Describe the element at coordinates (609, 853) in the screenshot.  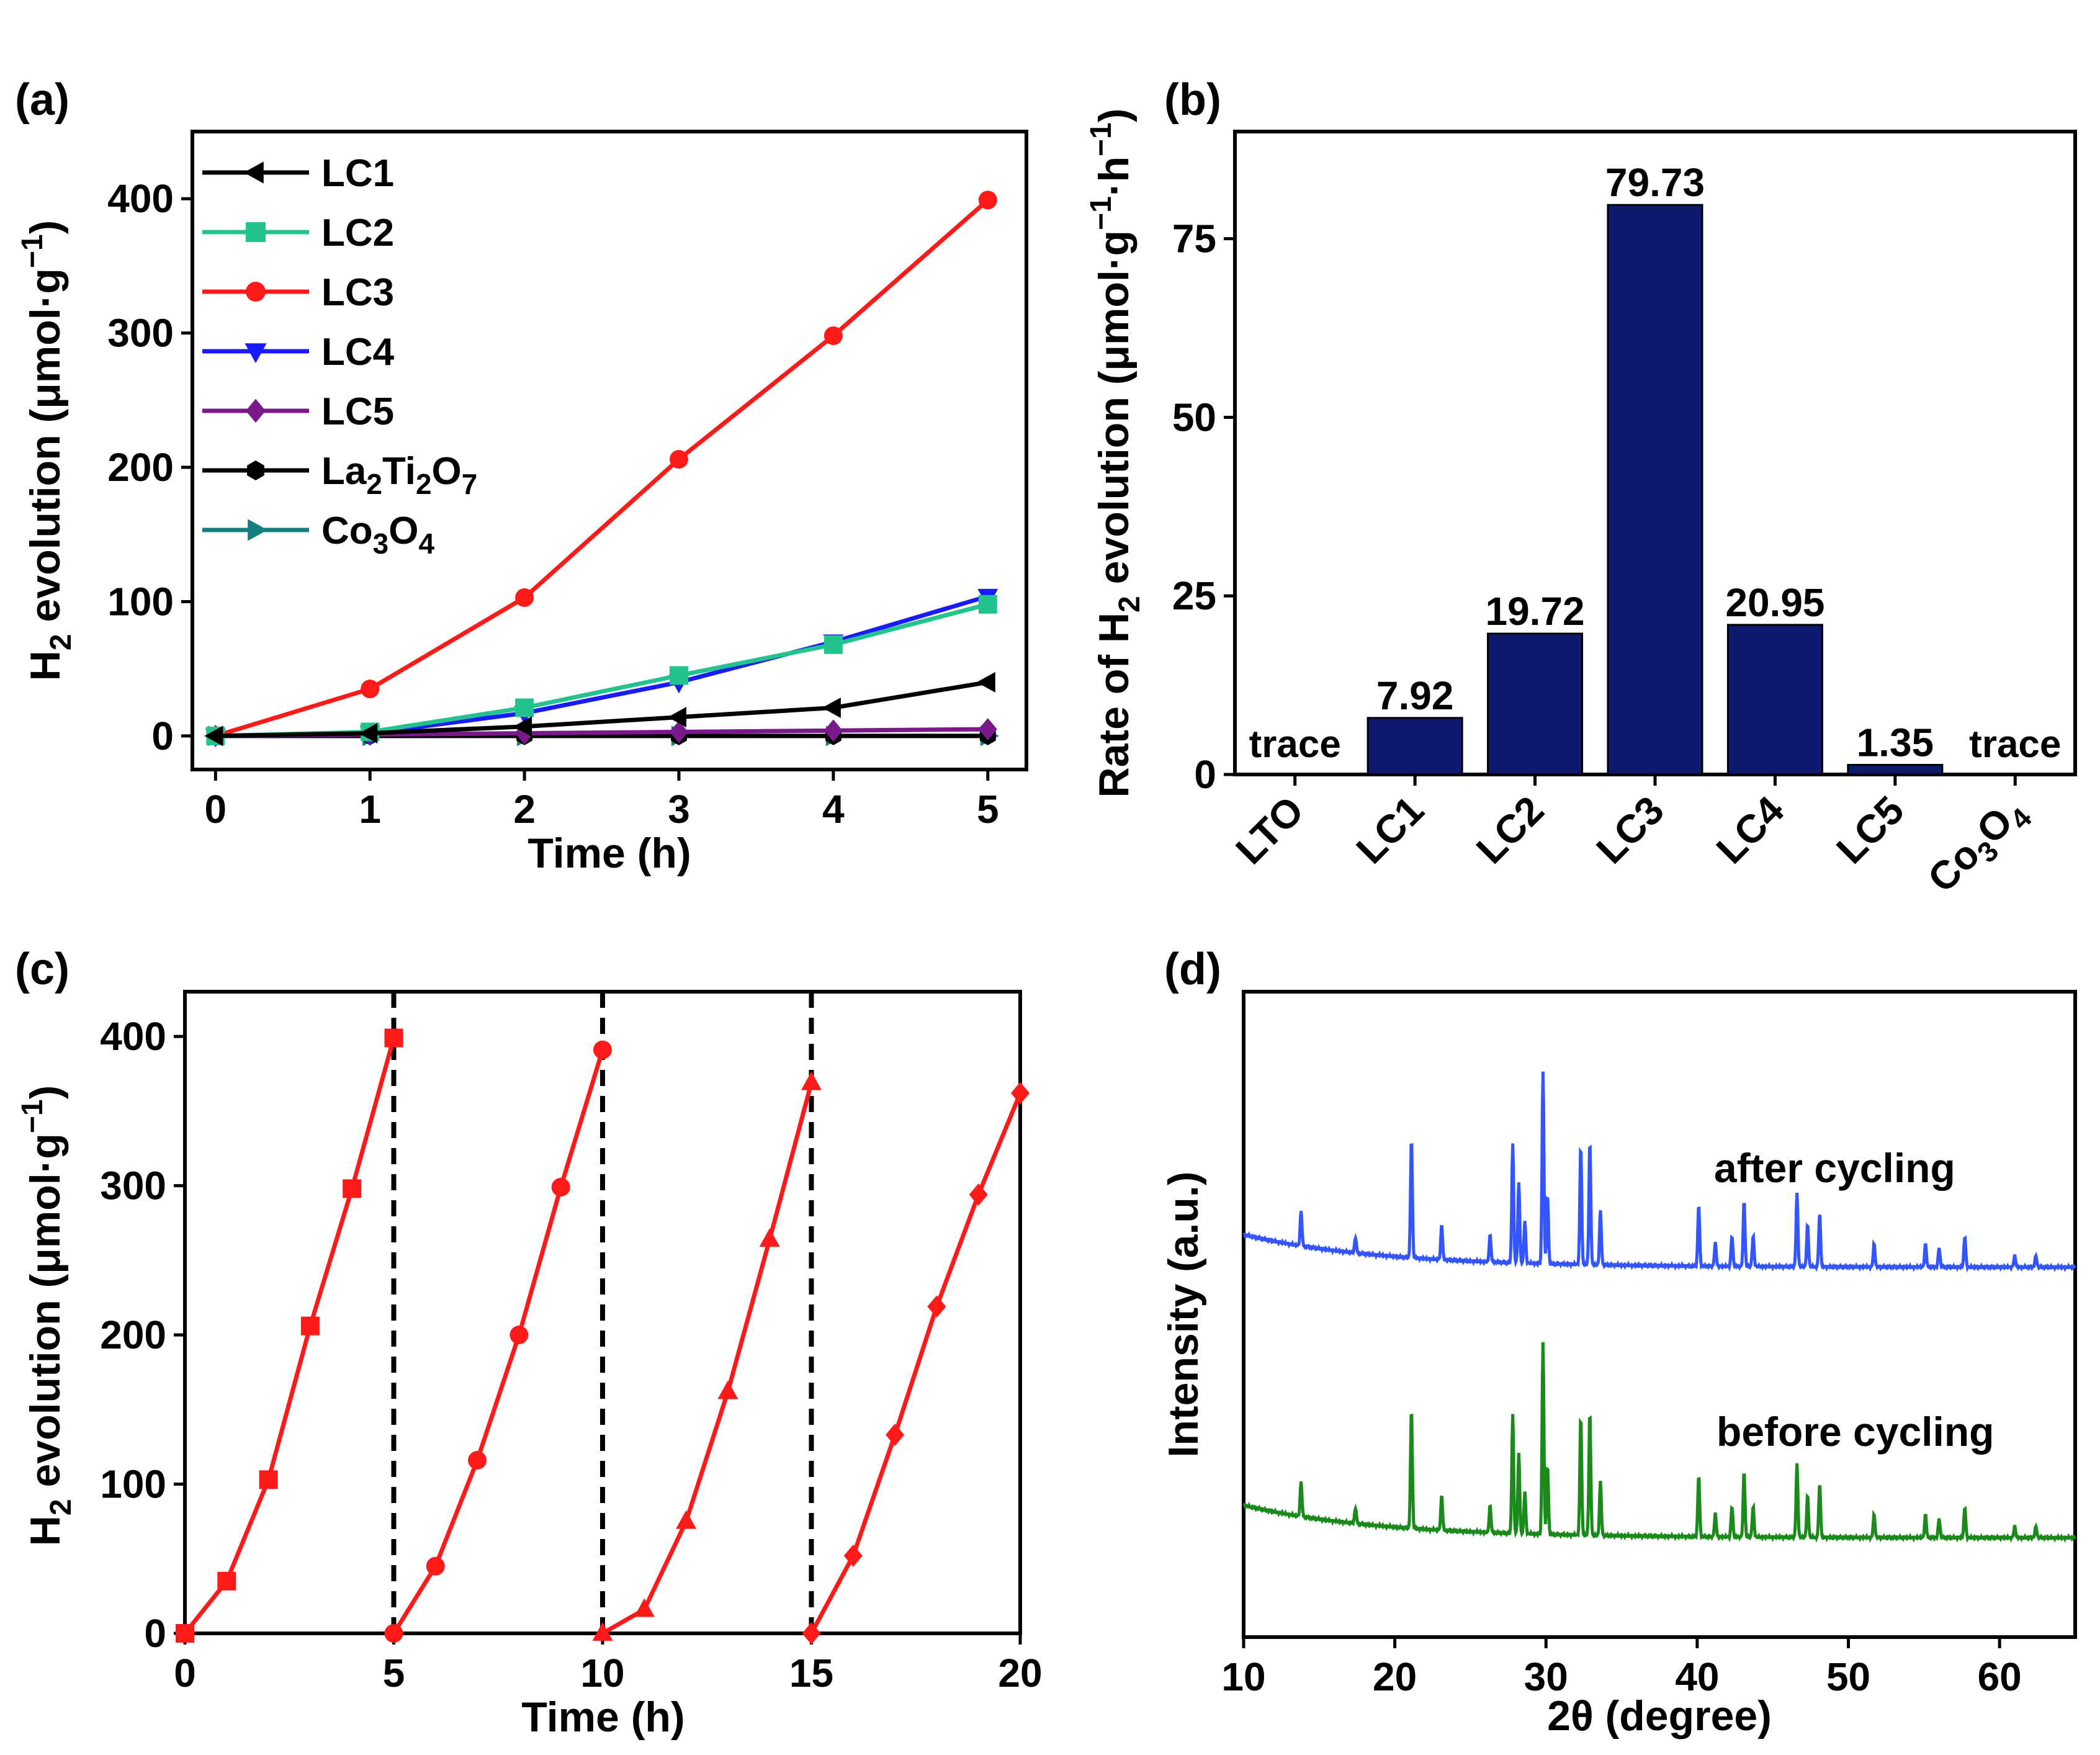
I see `panel-a-x-axis-title: Time (h)` at that location.